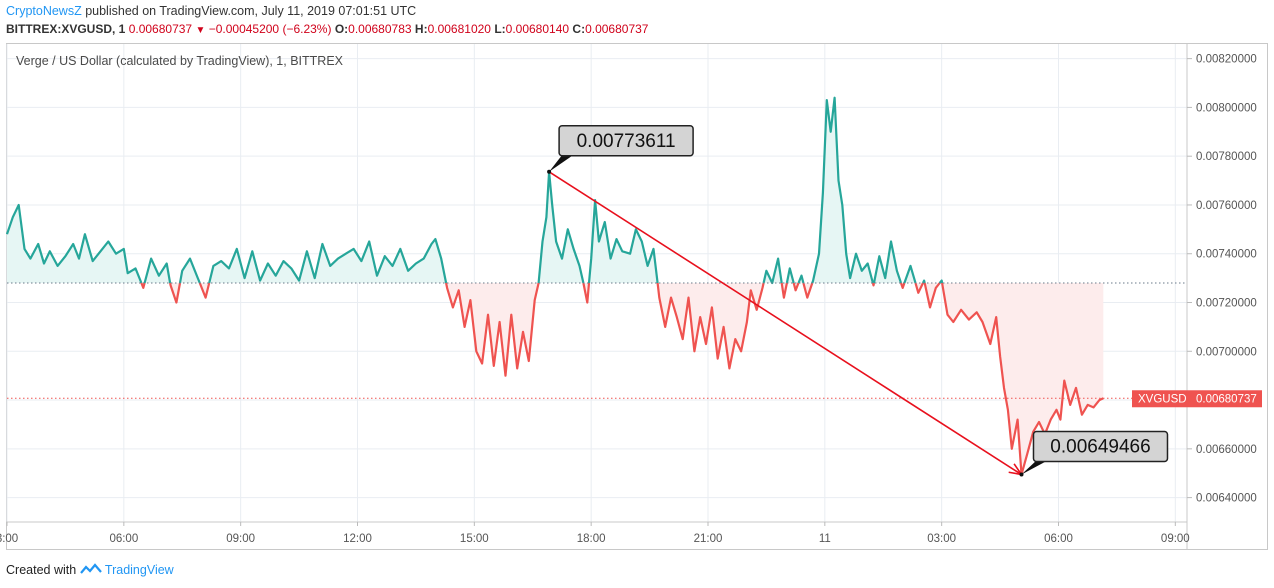 The height and width of the screenshot is (588, 1274). Describe the element at coordinates (1162, 399) in the screenshot. I see `price-tag-symbol: XVGUSD` at that location.